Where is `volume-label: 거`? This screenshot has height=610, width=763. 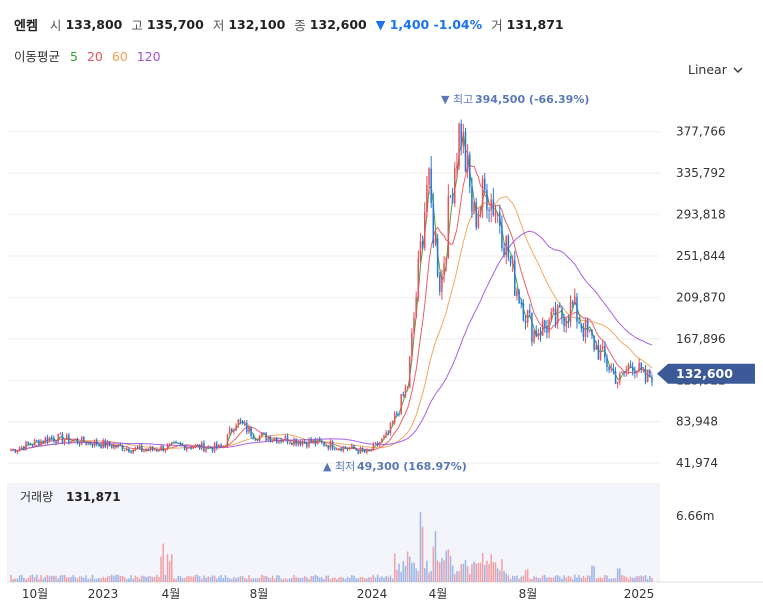 volume-label: 거 is located at coordinates (497, 25).